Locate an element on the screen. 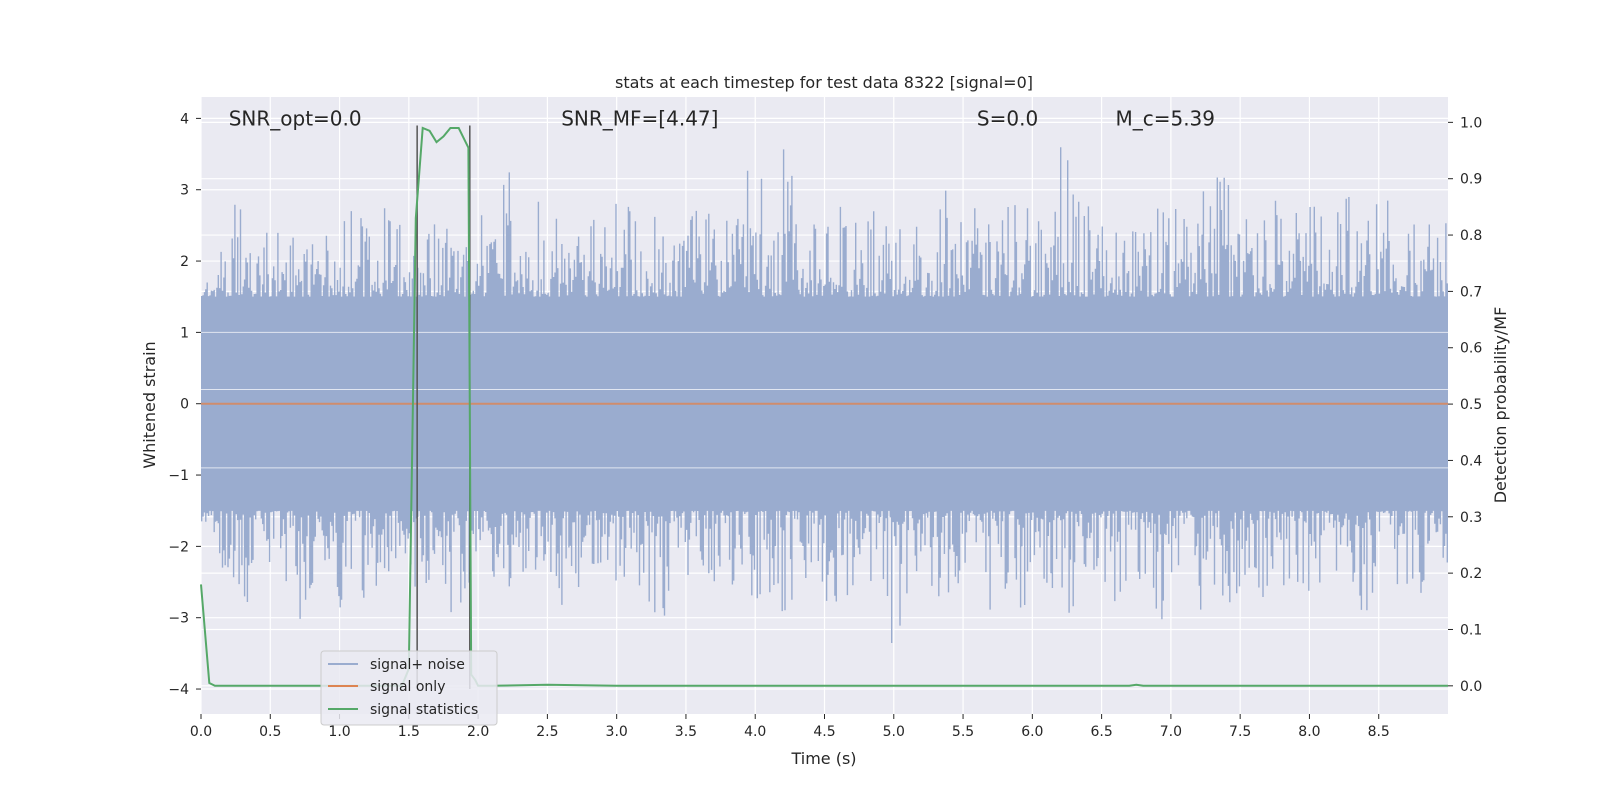 Image resolution: width=1600 pixels, height=800 pixels. y-tick-label: 3 is located at coordinates (184, 191).